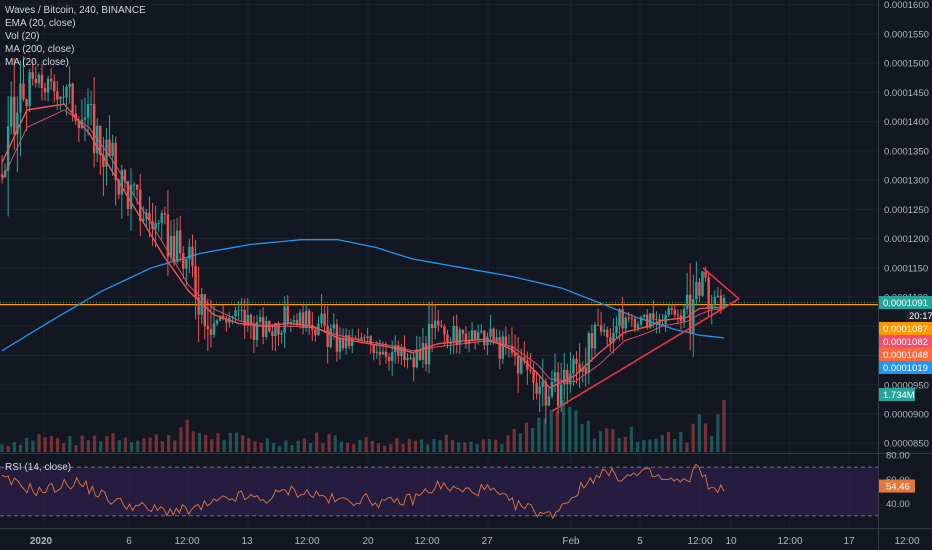 The height and width of the screenshot is (550, 932). Describe the element at coordinates (906, 210) in the screenshot. I see `price-tick-label: 0.0001250` at that location.